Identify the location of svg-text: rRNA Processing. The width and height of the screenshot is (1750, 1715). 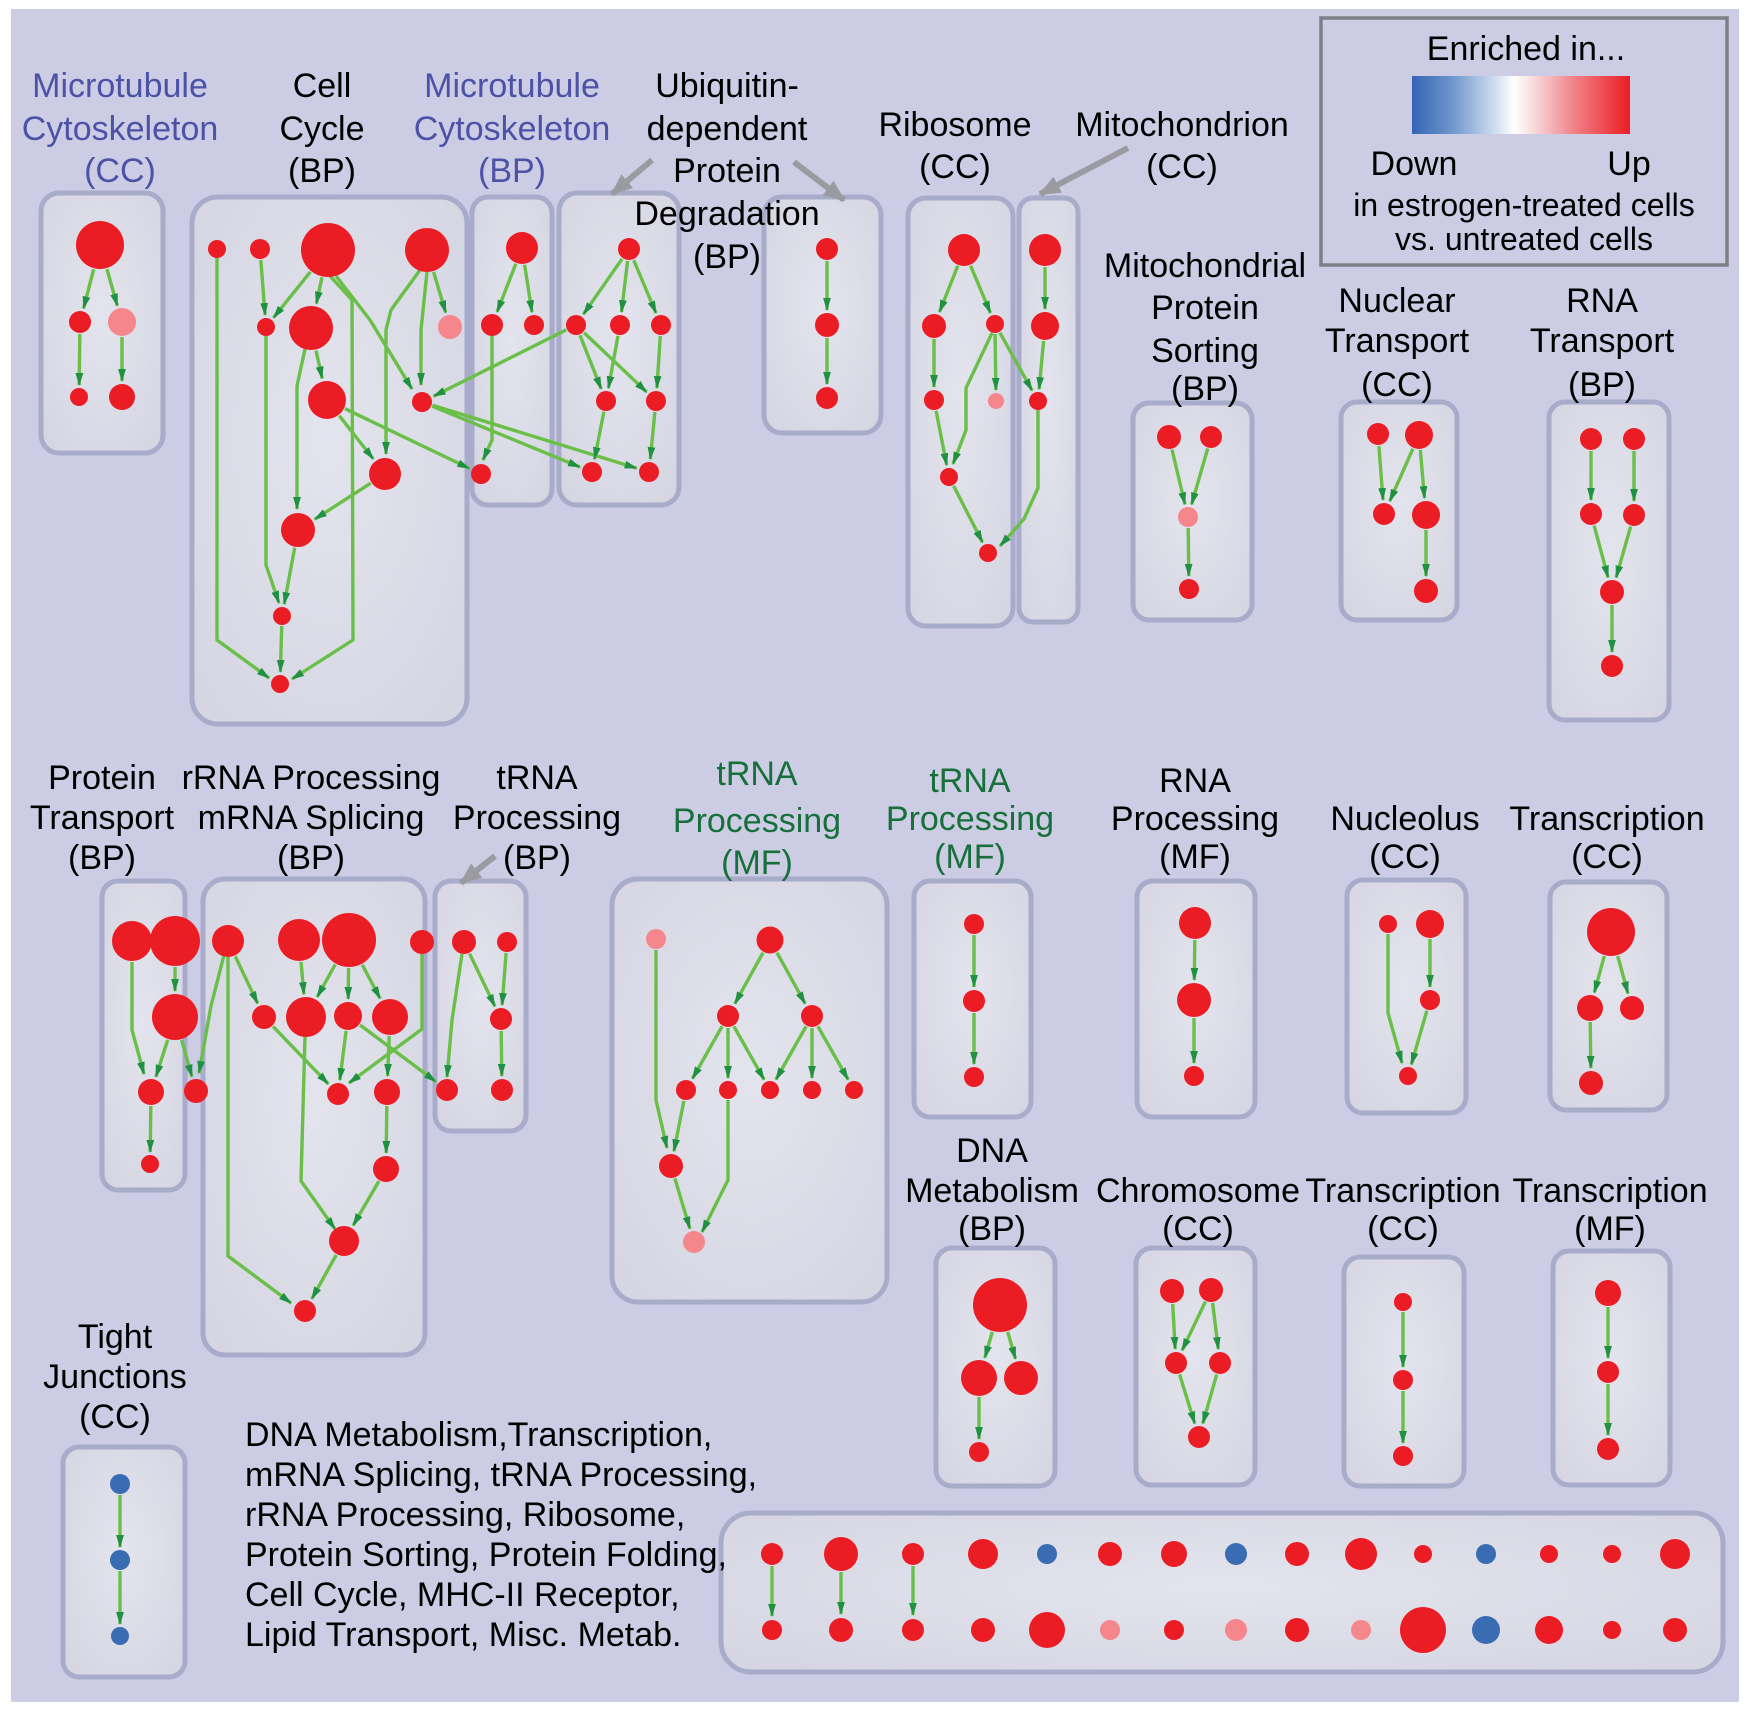
(311, 778).